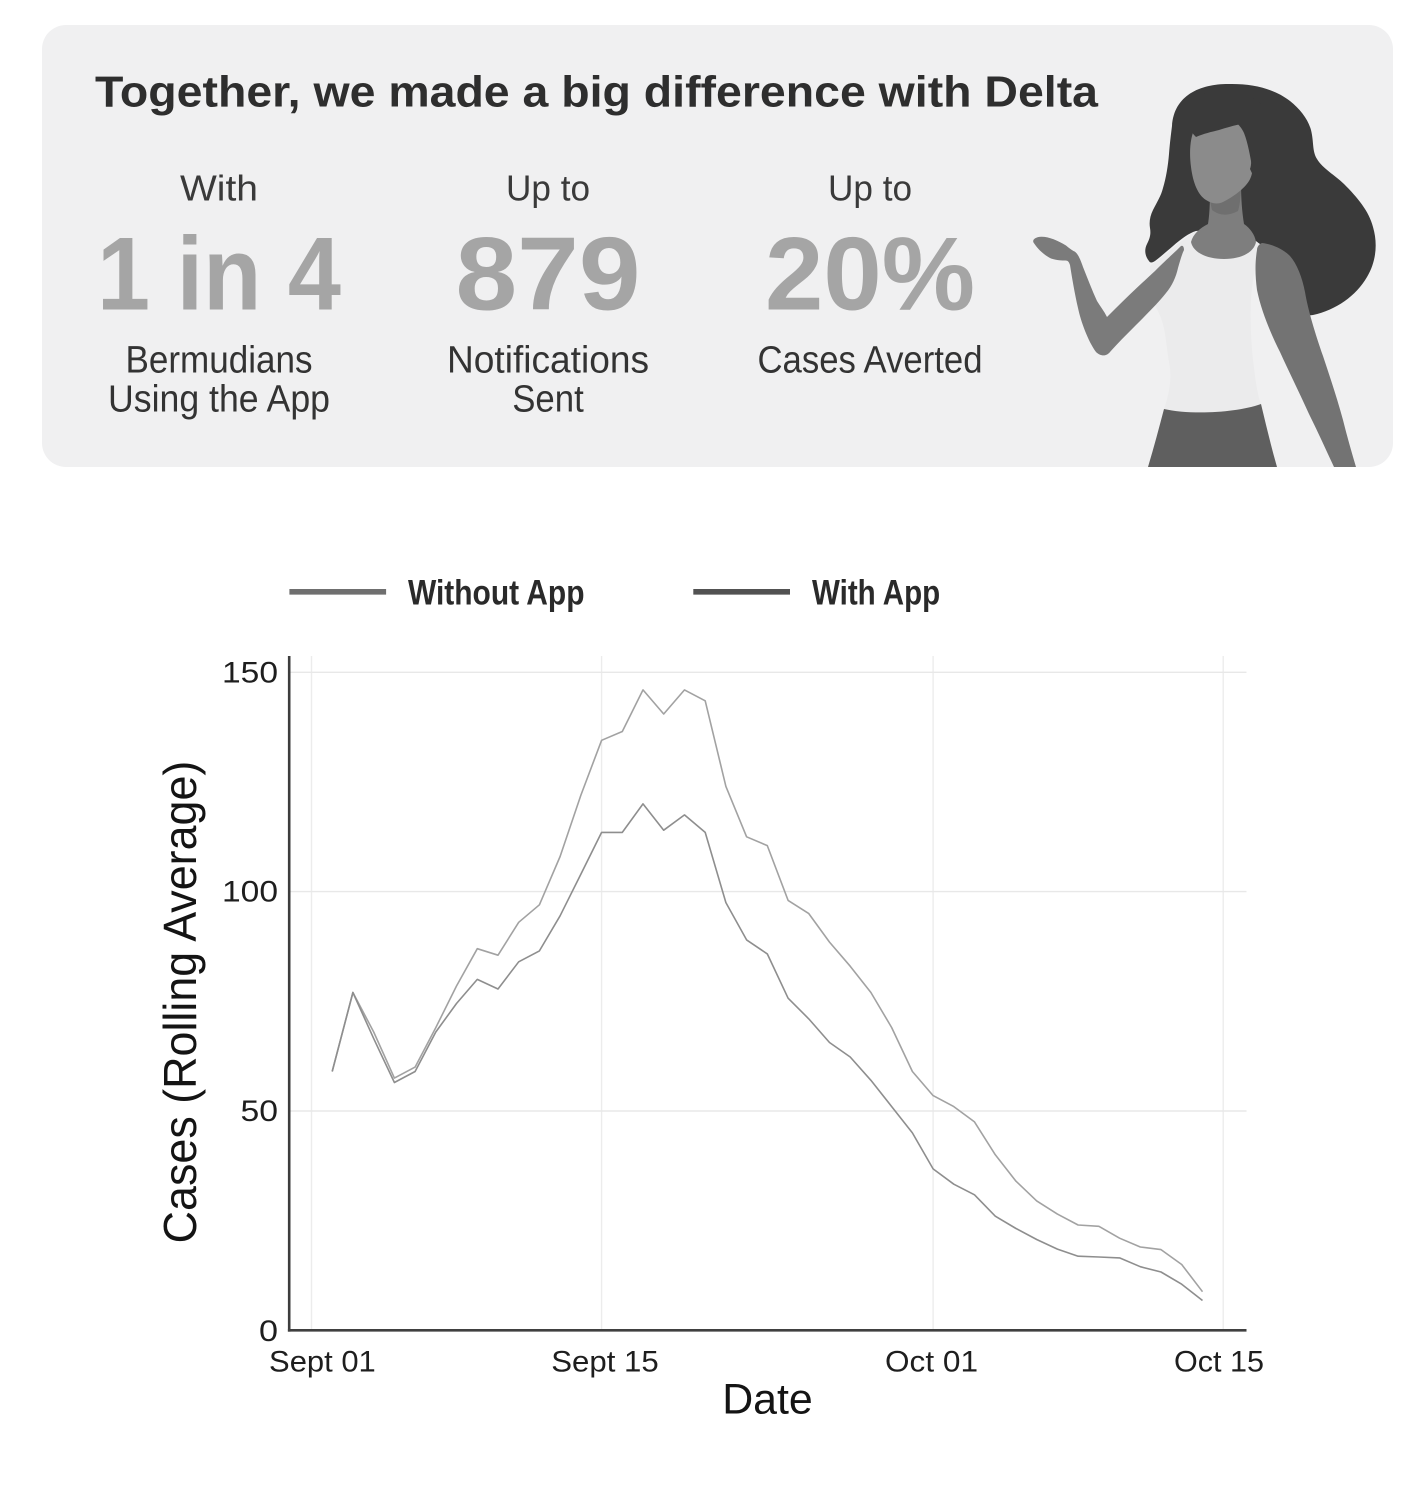  I want to click on svg-text: 50, so click(260, 1111).